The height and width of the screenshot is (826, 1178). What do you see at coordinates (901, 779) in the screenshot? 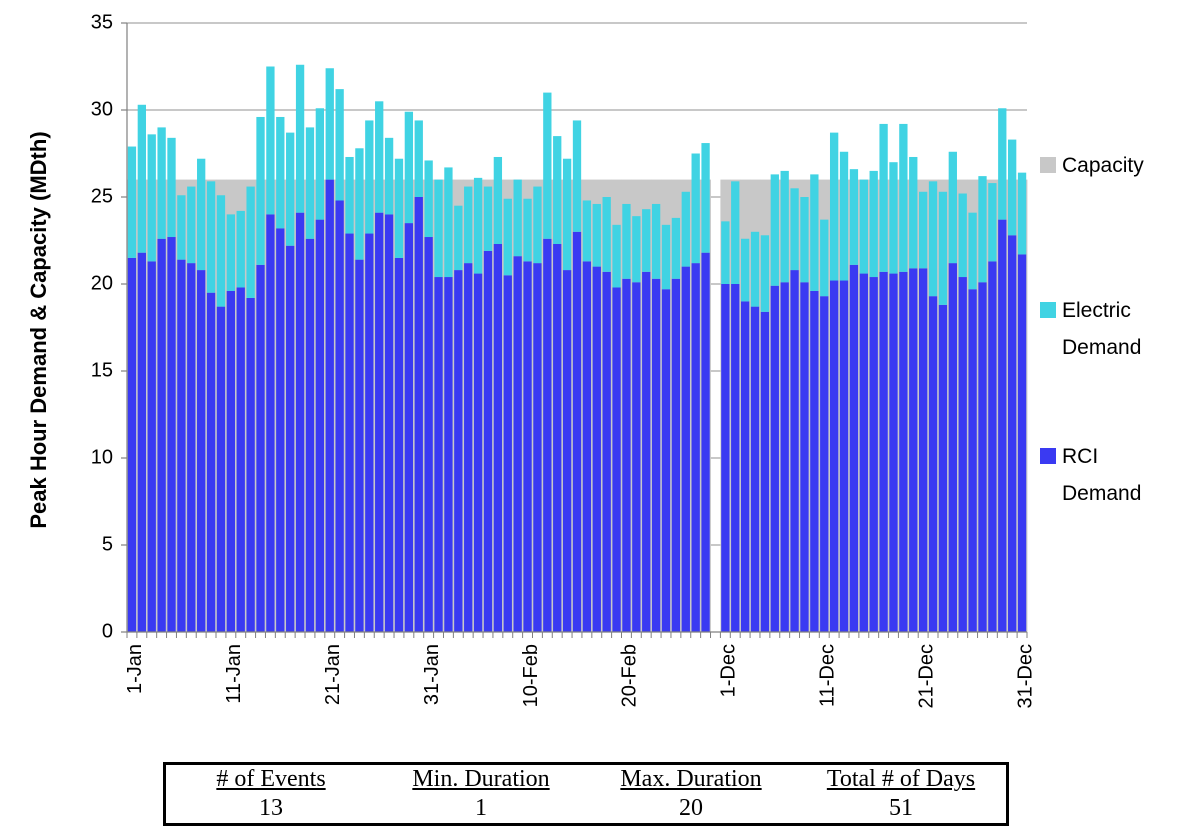
I see `table-header: Total # of Days` at bounding box center [901, 779].